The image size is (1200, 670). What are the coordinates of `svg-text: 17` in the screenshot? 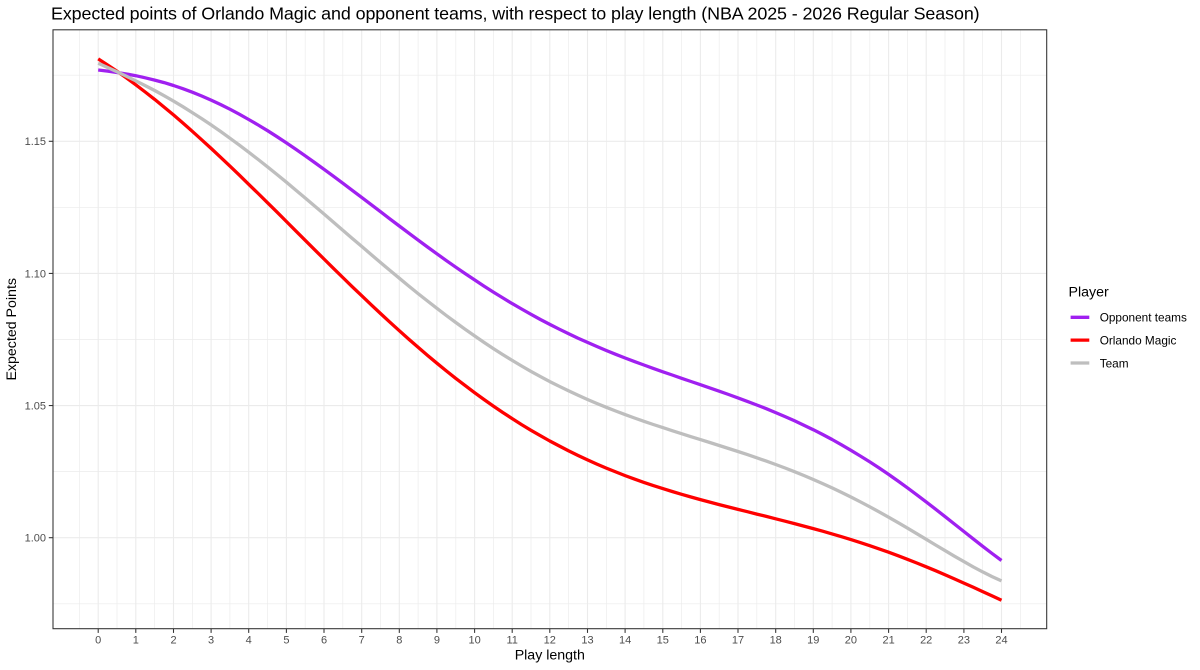 It's located at (738, 641).